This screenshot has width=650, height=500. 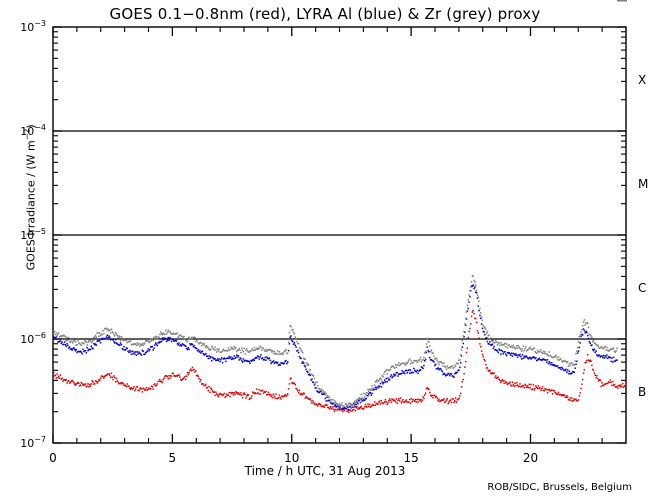 I want to click on flare-class-label-X: X, so click(x=642, y=80).